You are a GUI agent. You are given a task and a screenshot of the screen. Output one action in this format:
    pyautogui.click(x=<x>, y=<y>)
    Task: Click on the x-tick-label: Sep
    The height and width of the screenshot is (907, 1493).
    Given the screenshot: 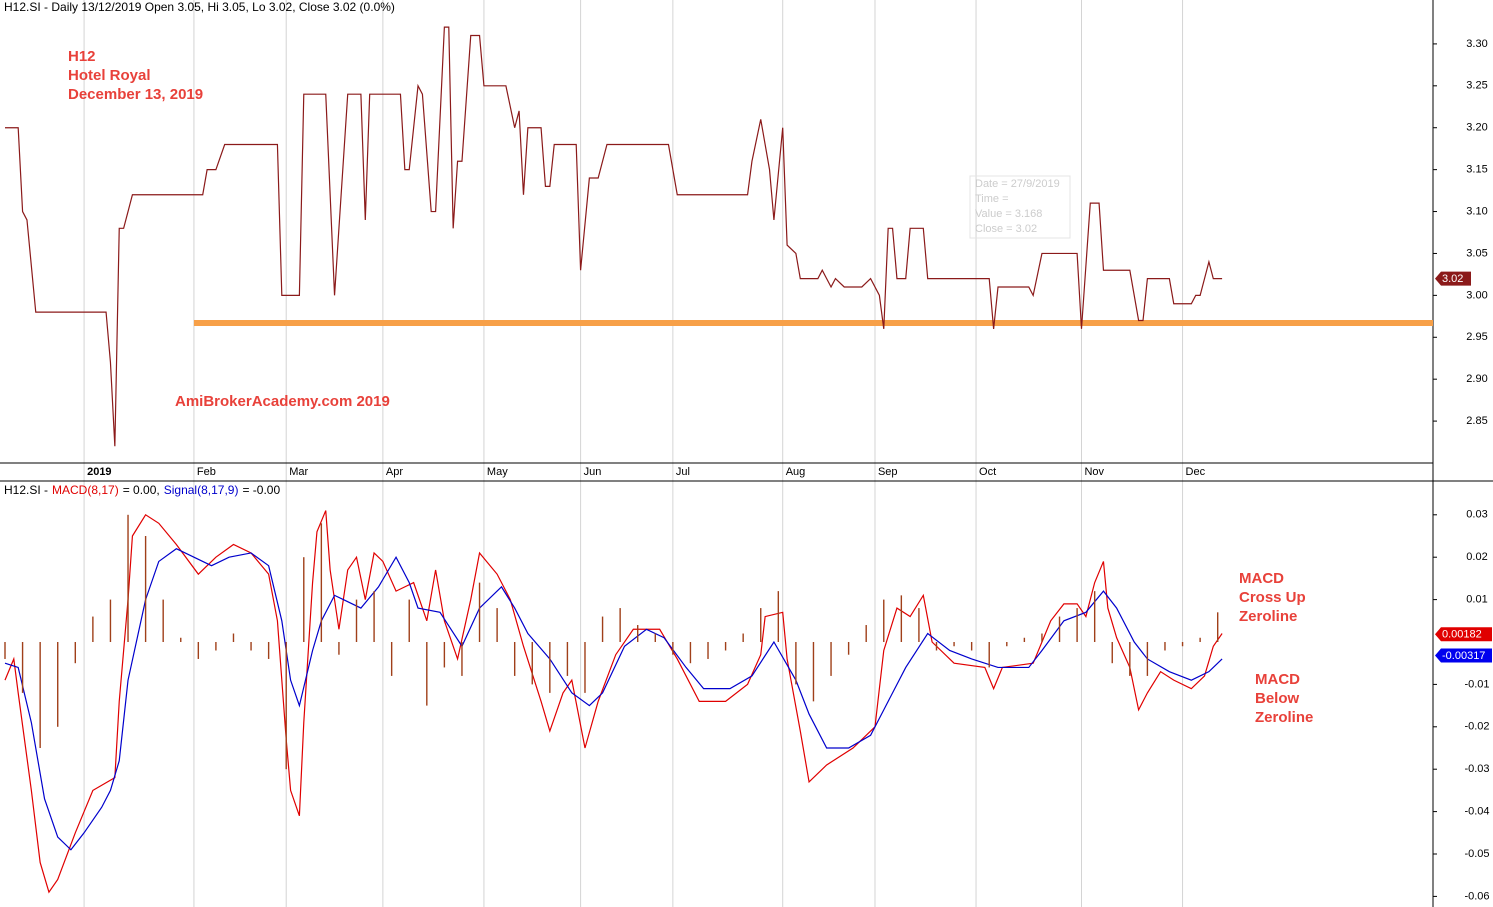 What is the action you would take?
    pyautogui.click(x=888, y=472)
    